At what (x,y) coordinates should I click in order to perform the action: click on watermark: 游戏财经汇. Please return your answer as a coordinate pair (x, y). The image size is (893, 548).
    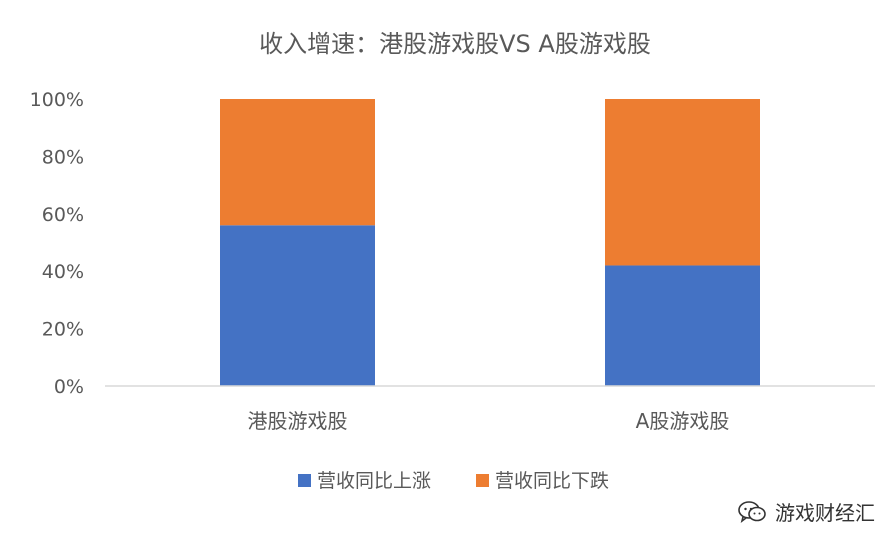
    Looking at the image, I should click on (806, 511).